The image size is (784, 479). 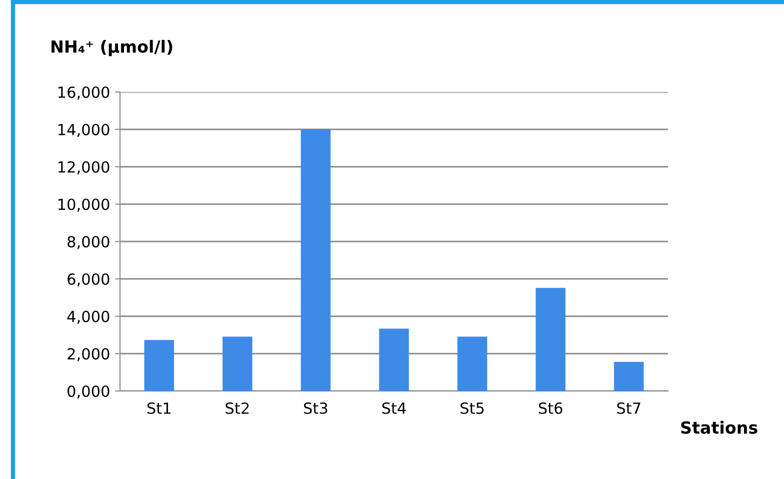 I want to click on x-tick-label: St6, so click(x=550, y=408).